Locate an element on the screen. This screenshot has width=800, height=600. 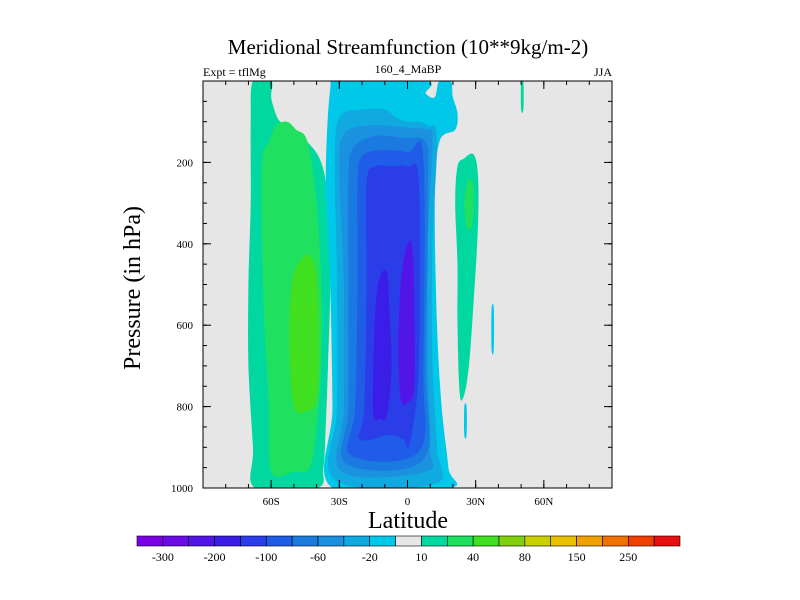
colorbar-label: 250 is located at coordinates (628, 557).